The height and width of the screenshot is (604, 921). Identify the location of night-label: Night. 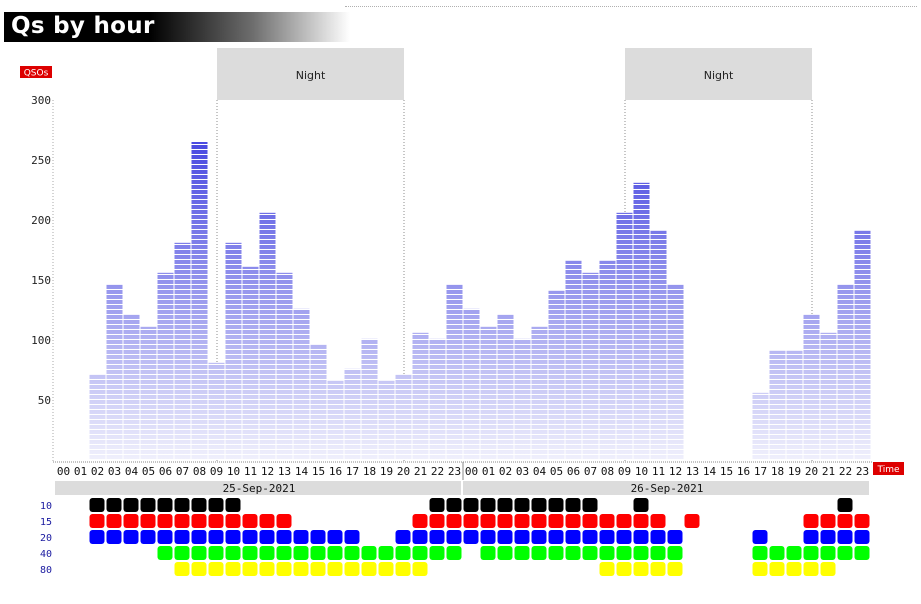
(719, 75).